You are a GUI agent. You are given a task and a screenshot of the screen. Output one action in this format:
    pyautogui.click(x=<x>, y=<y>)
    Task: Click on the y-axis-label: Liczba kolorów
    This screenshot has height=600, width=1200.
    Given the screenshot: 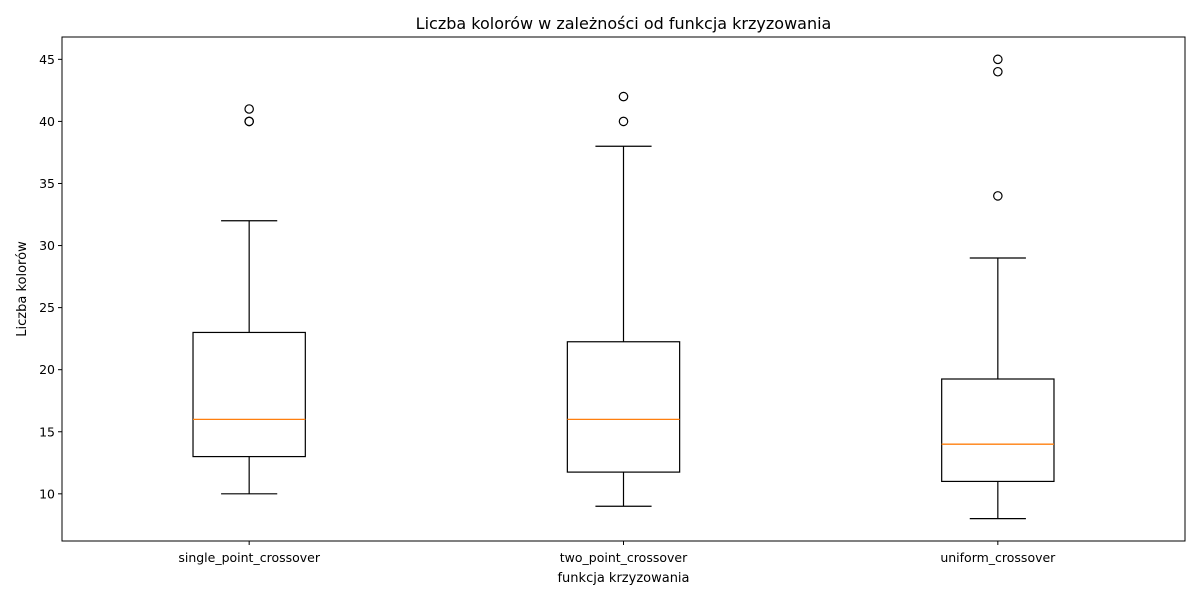 What is the action you would take?
    pyautogui.click(x=22, y=289)
    